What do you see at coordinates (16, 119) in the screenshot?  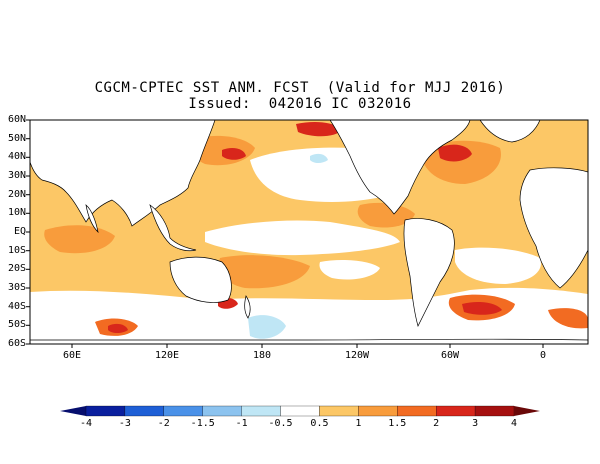 I see `lat-label: 60N` at bounding box center [16, 119].